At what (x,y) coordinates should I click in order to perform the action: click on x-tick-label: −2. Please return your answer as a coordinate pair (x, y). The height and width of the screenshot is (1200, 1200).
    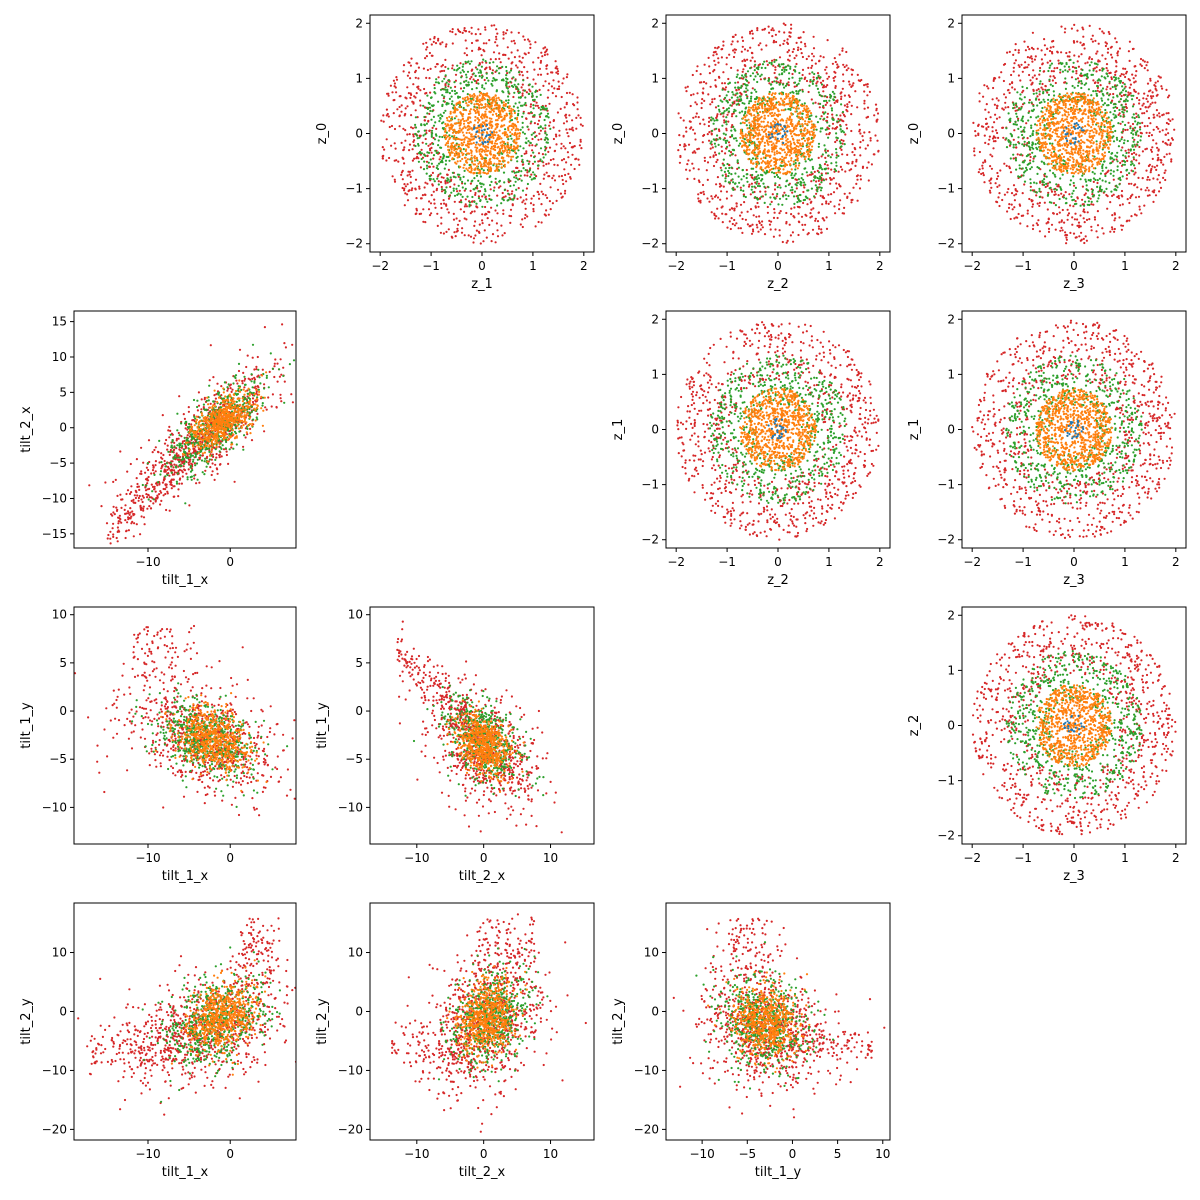
    Looking at the image, I should click on (380, 266).